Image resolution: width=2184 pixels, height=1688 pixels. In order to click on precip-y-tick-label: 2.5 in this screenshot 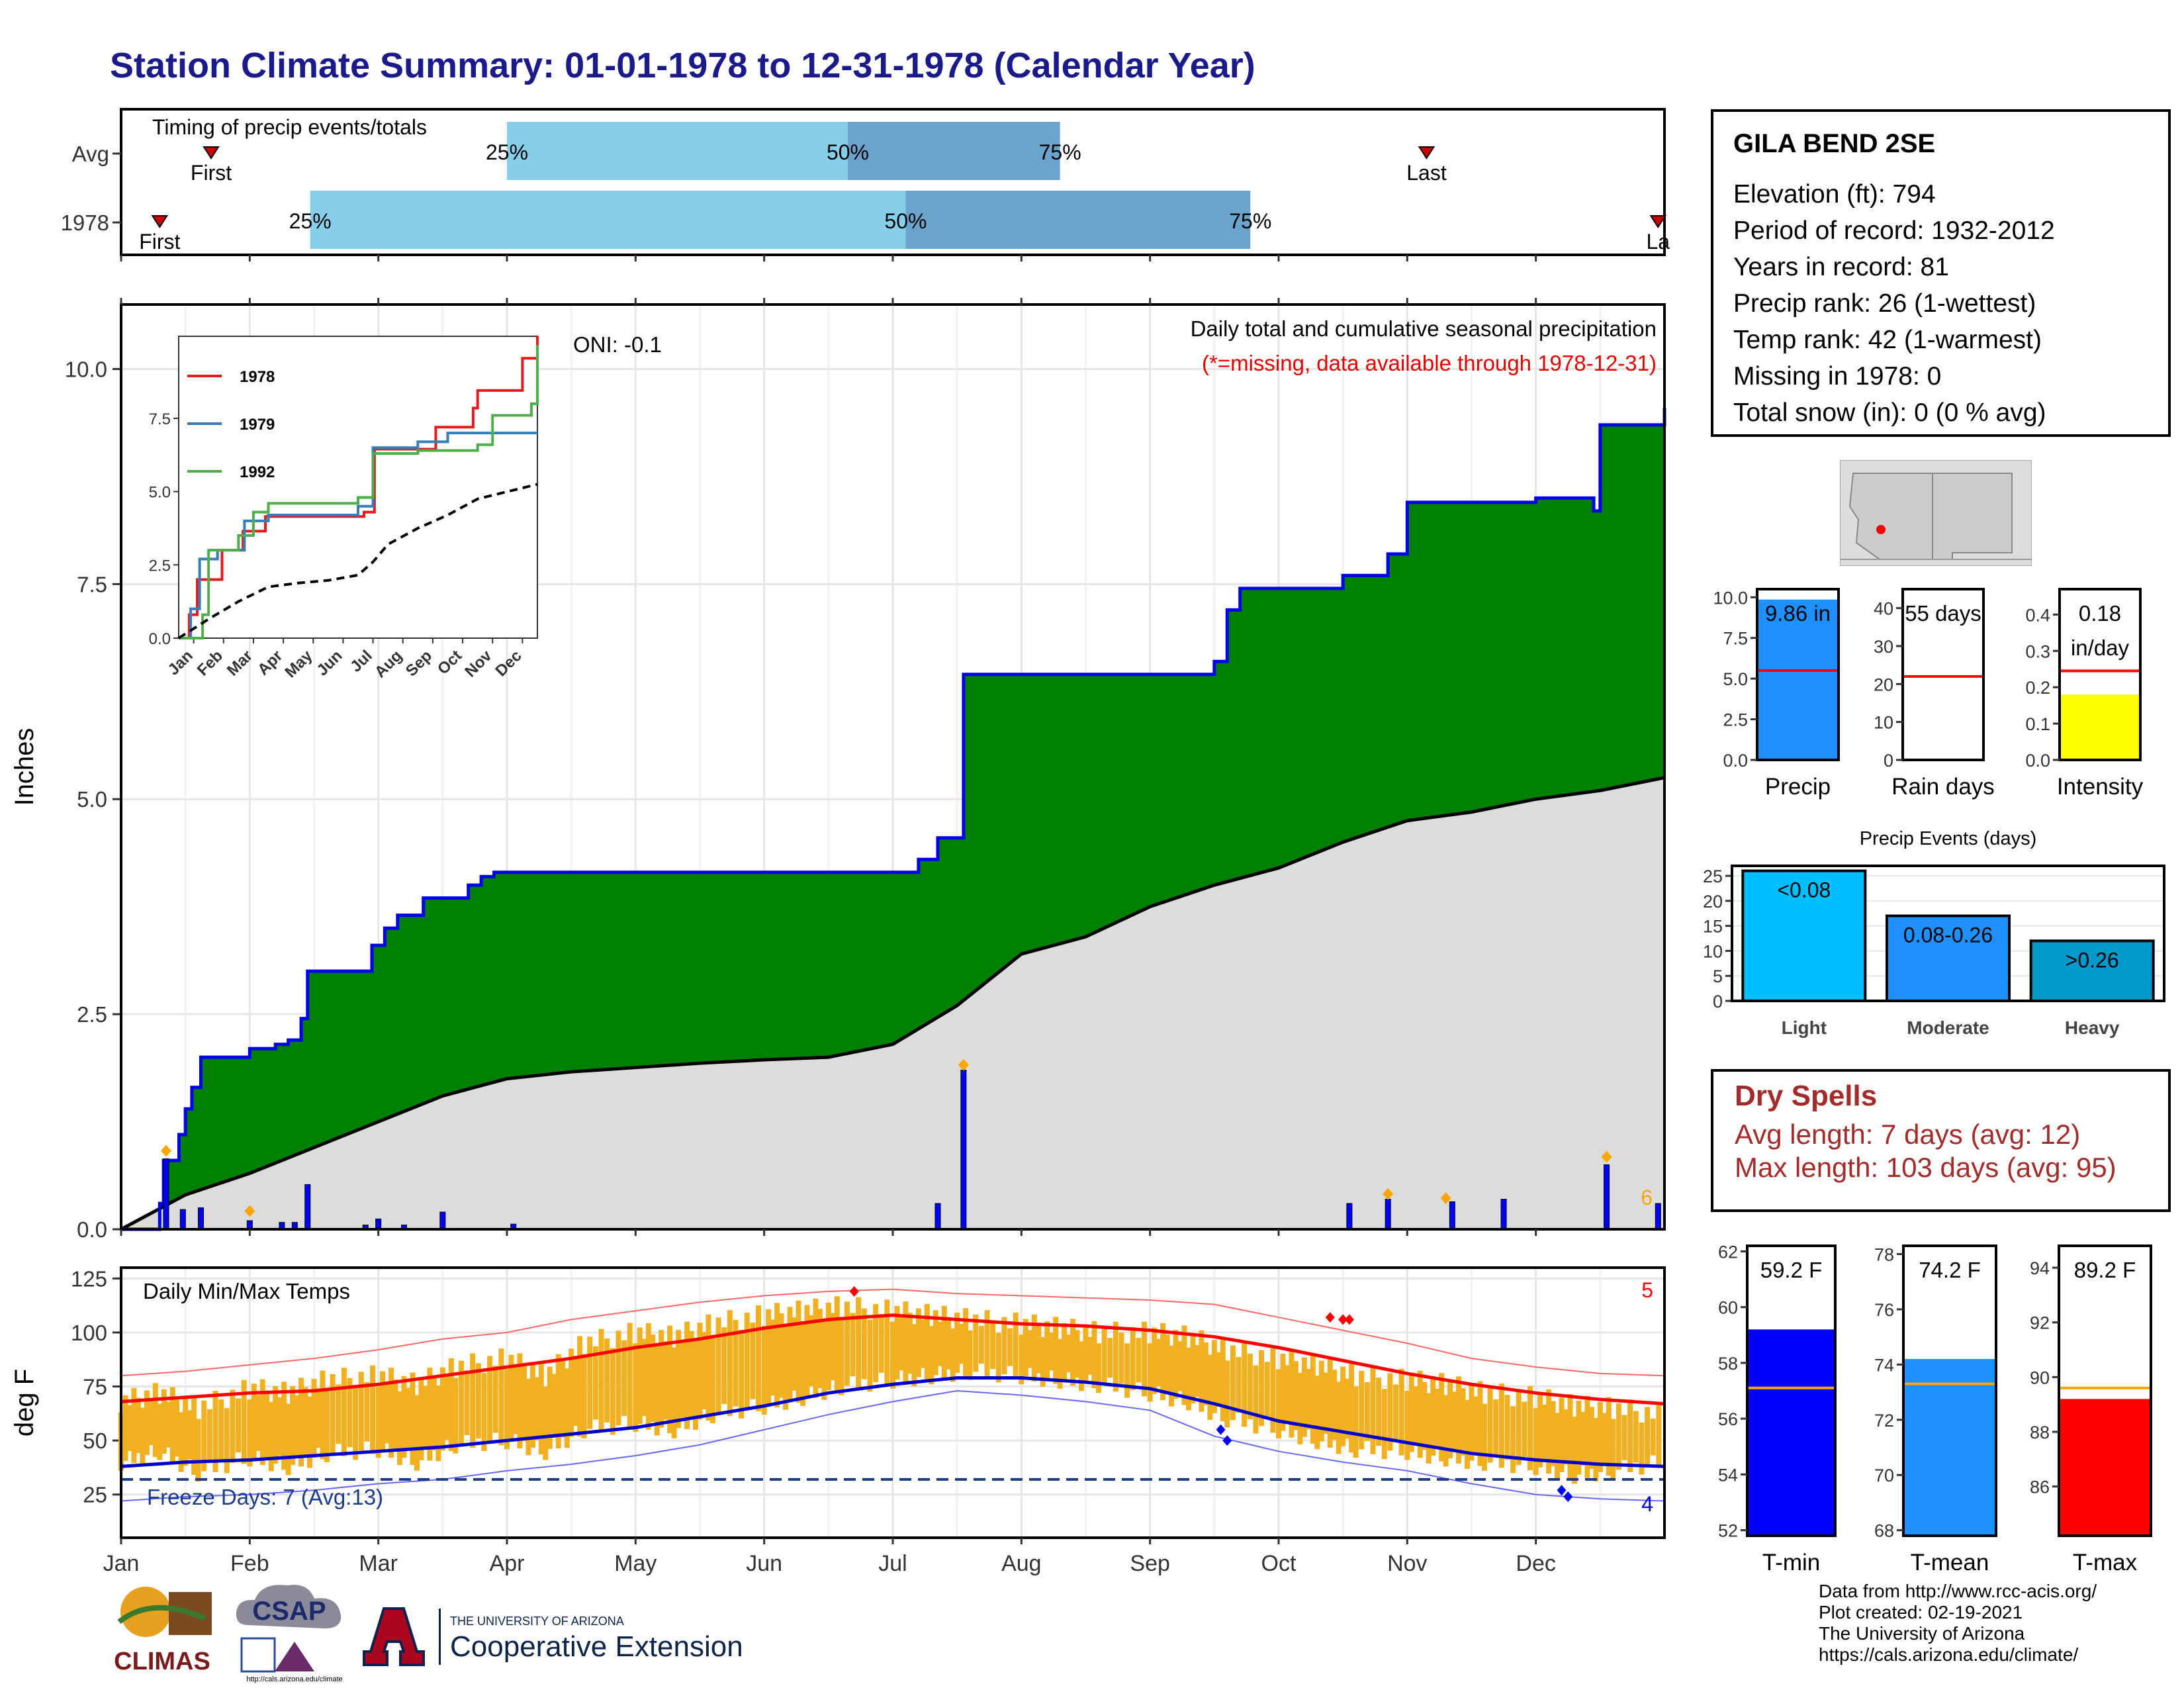, I will do `click(92, 1014)`.